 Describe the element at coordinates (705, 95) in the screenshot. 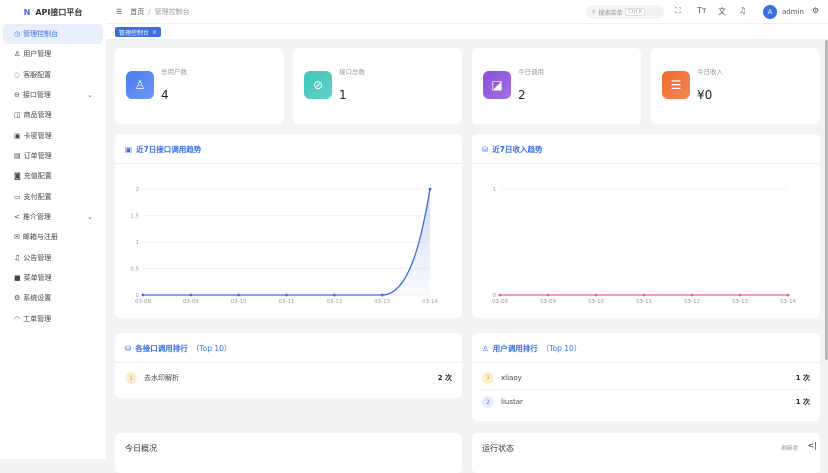

I see `stat-value: ¥0` at that location.